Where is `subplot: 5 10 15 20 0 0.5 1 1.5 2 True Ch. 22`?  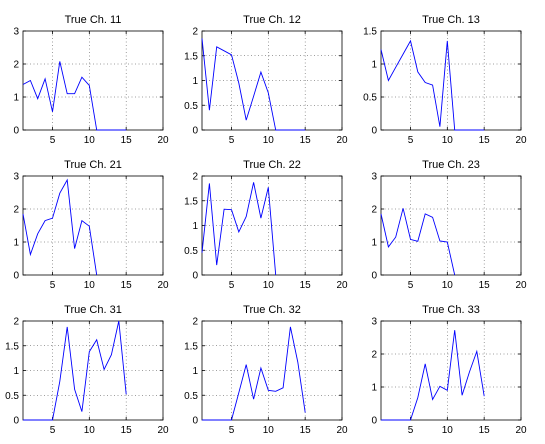
subplot: 5 10 15 20 0 0.5 1 1.5 2 True Ch. 22 is located at coordinates (266, 225).